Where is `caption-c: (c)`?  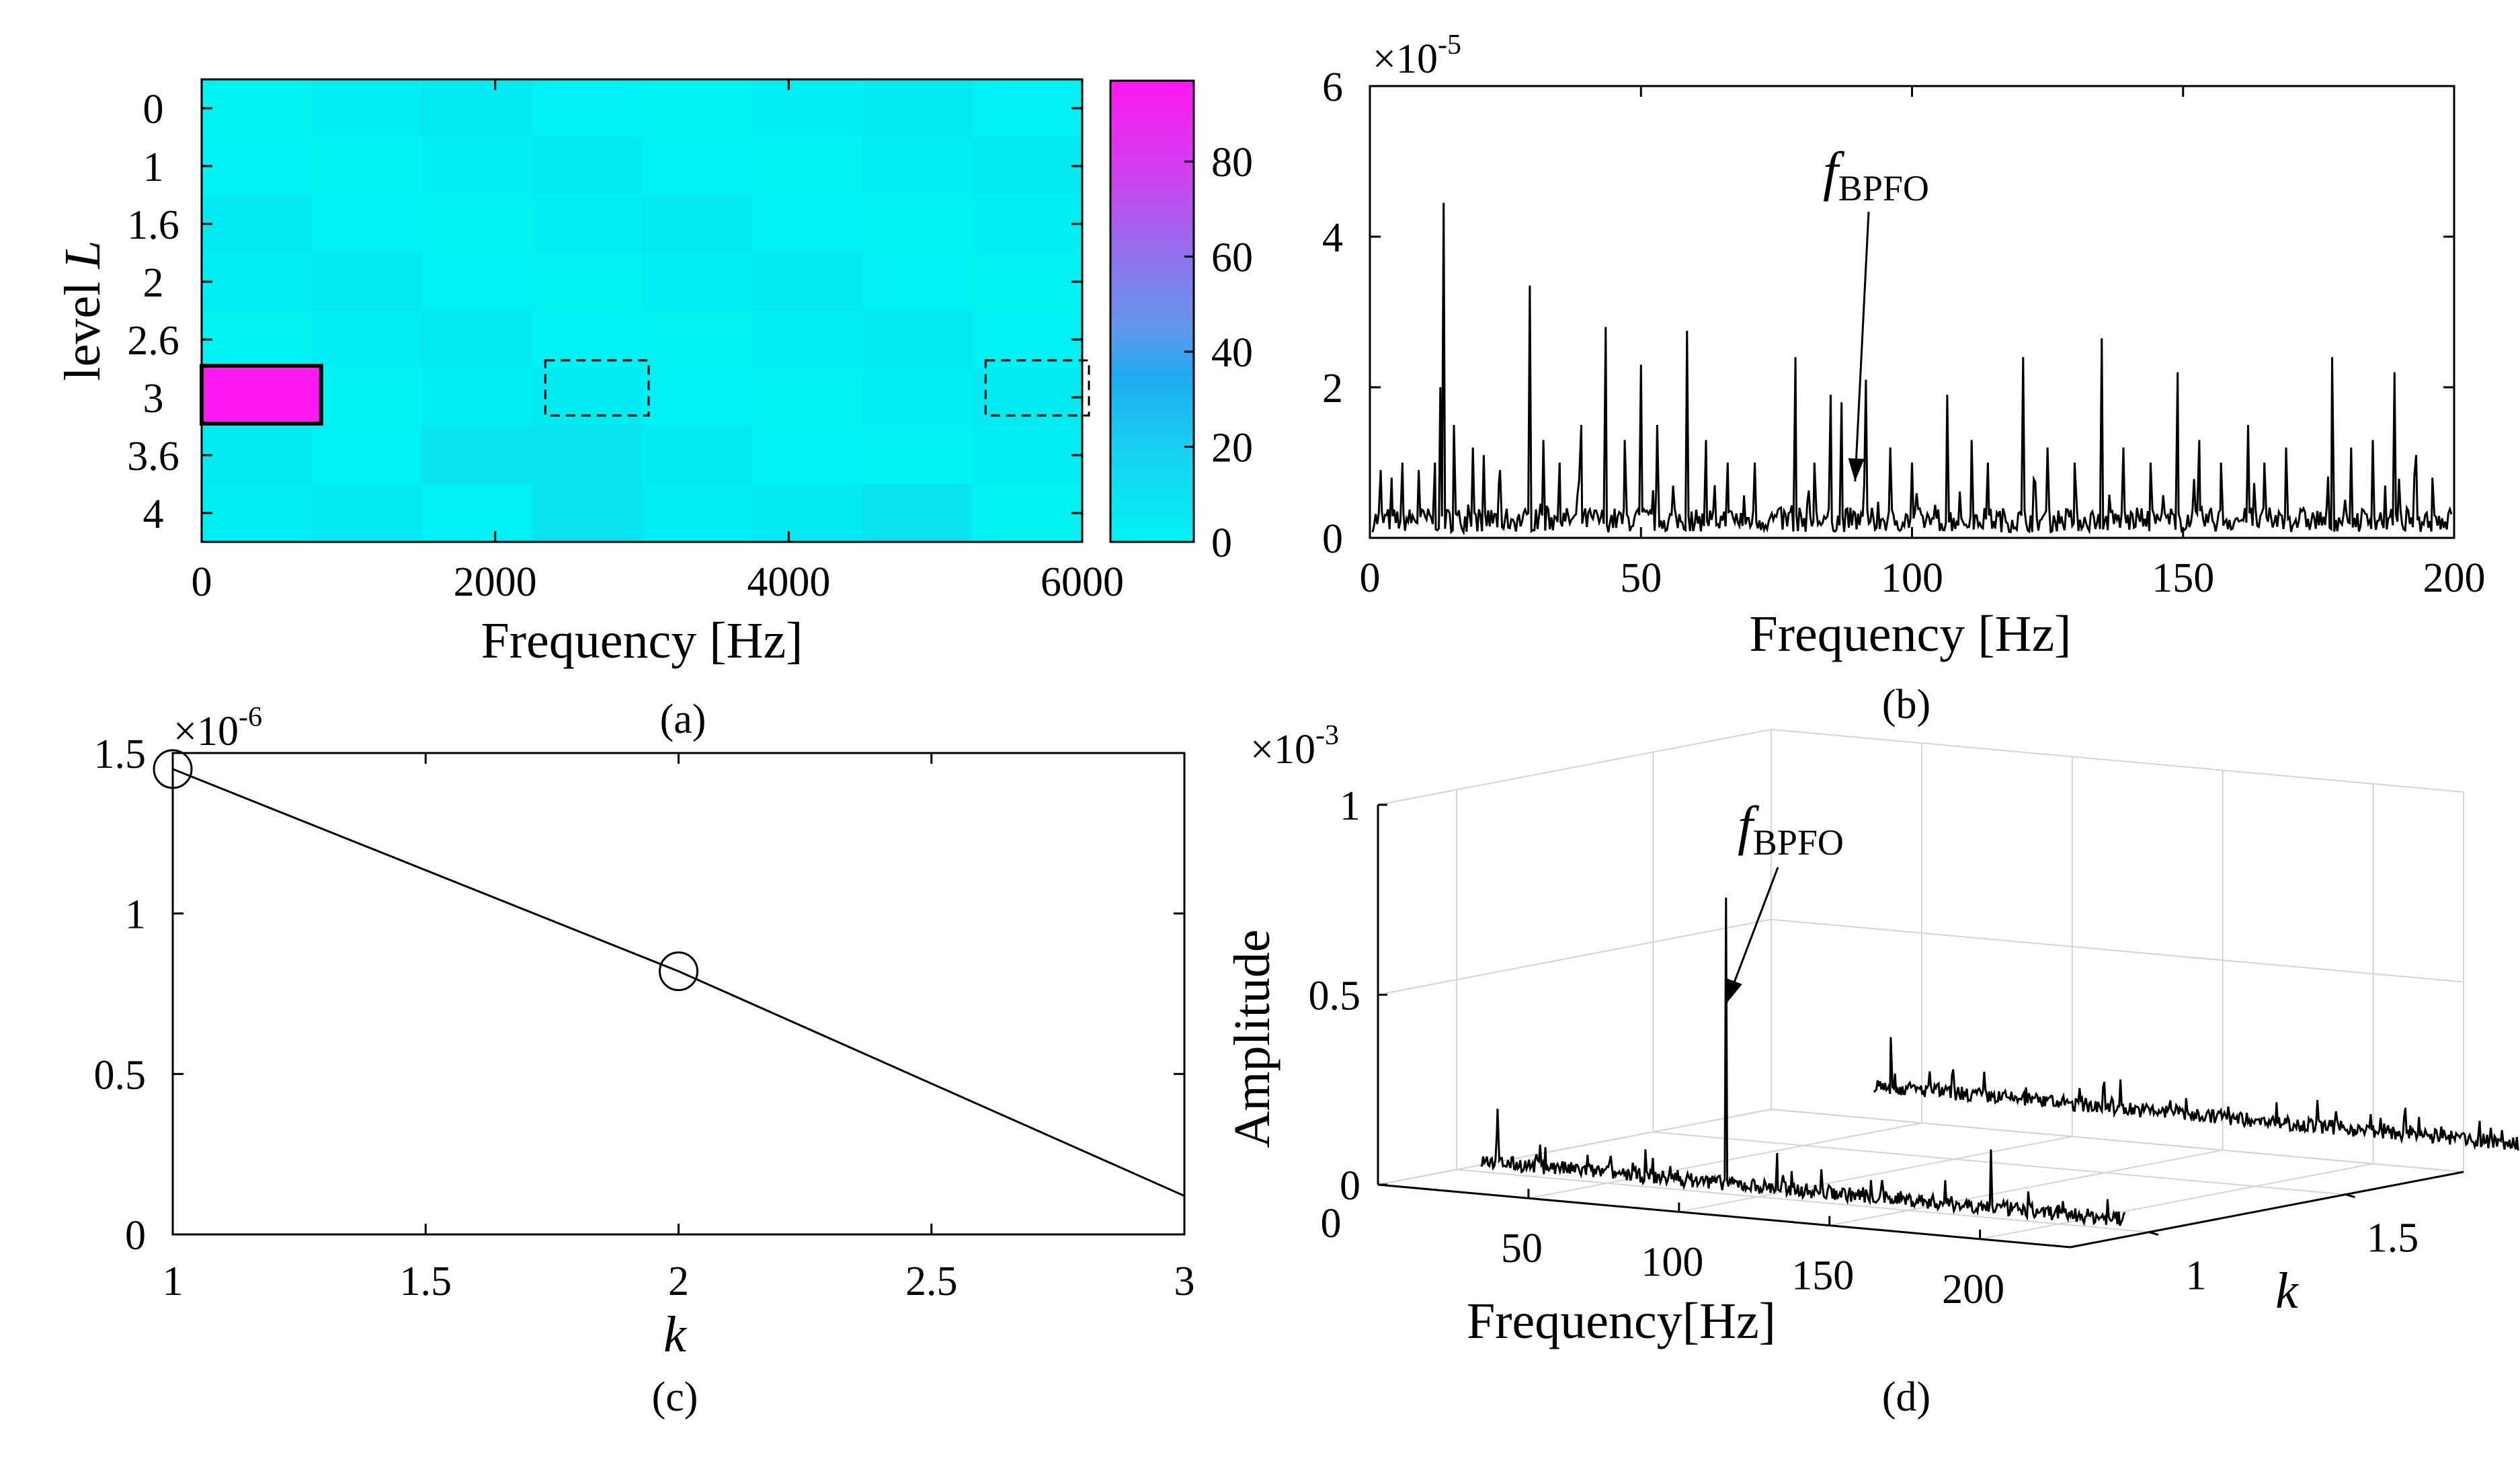
caption-c: (c) is located at coordinates (675, 1397).